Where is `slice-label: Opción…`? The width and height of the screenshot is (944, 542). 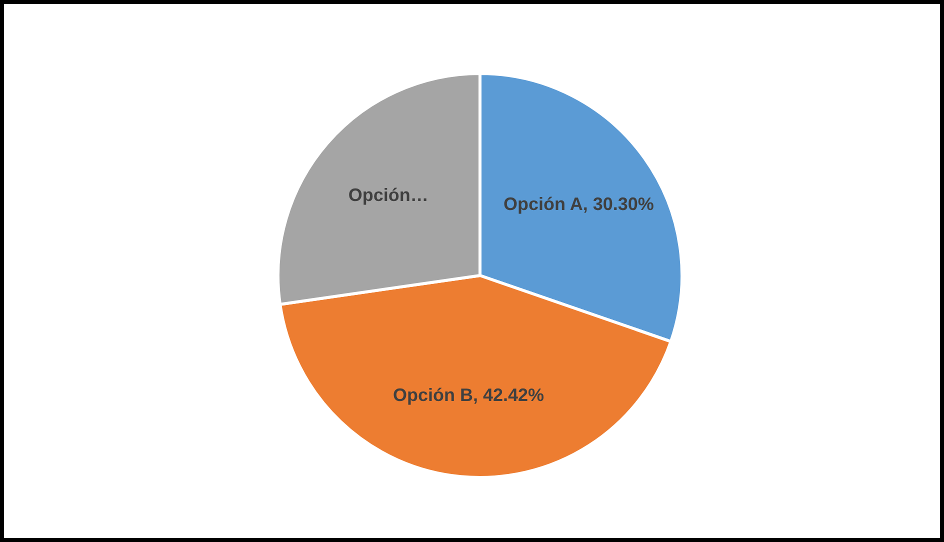 slice-label: Opción… is located at coordinates (388, 195).